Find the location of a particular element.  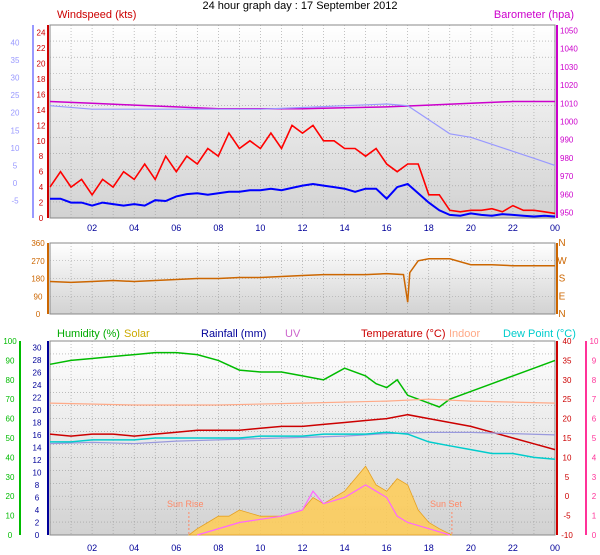

barometer-tick: 1040 is located at coordinates (569, 49).